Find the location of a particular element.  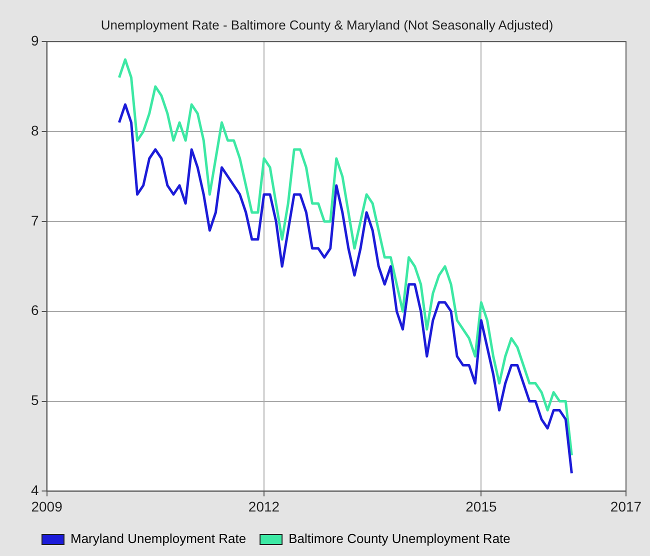

y-tick-label: 8 is located at coordinates (34, 130).